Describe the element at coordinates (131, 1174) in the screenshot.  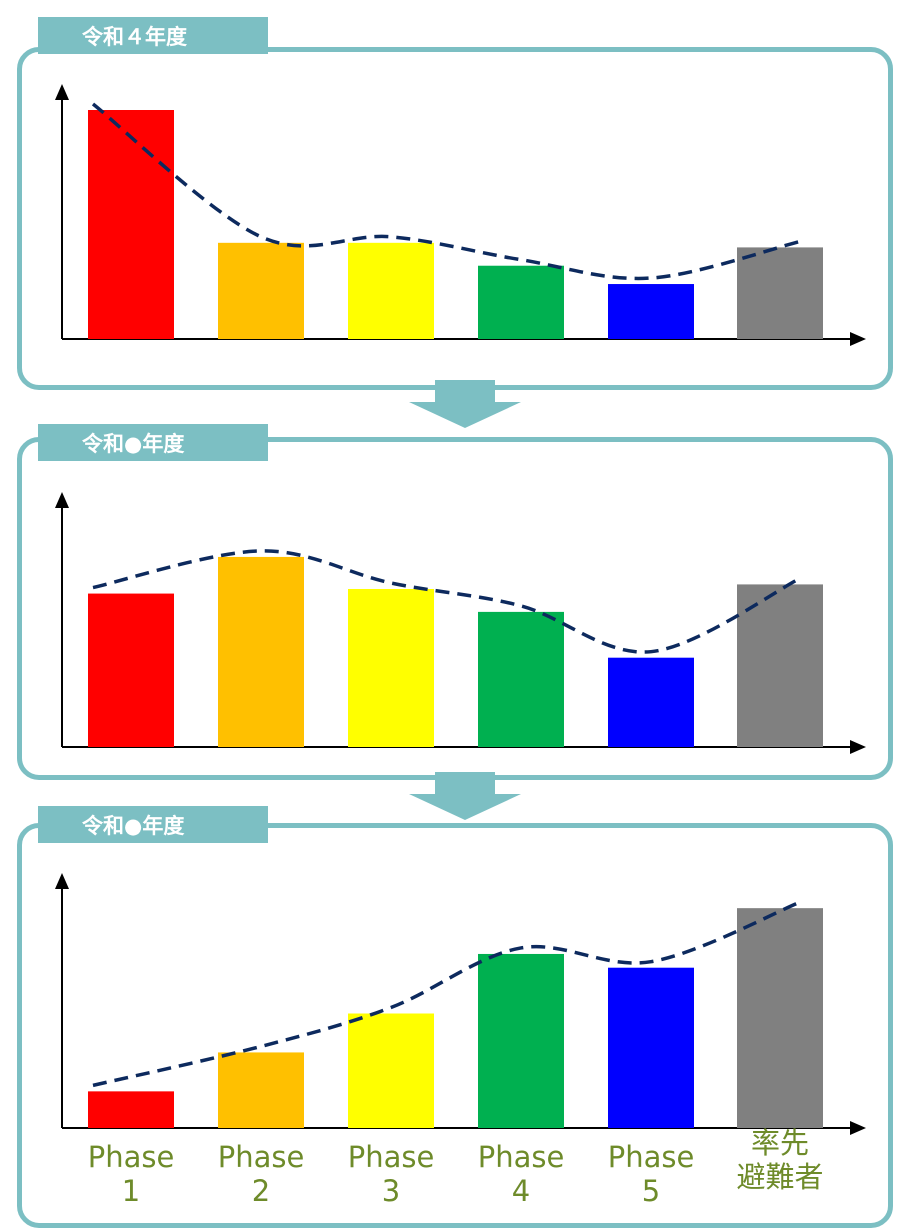
I see `x-label-1: Phase 1` at that location.